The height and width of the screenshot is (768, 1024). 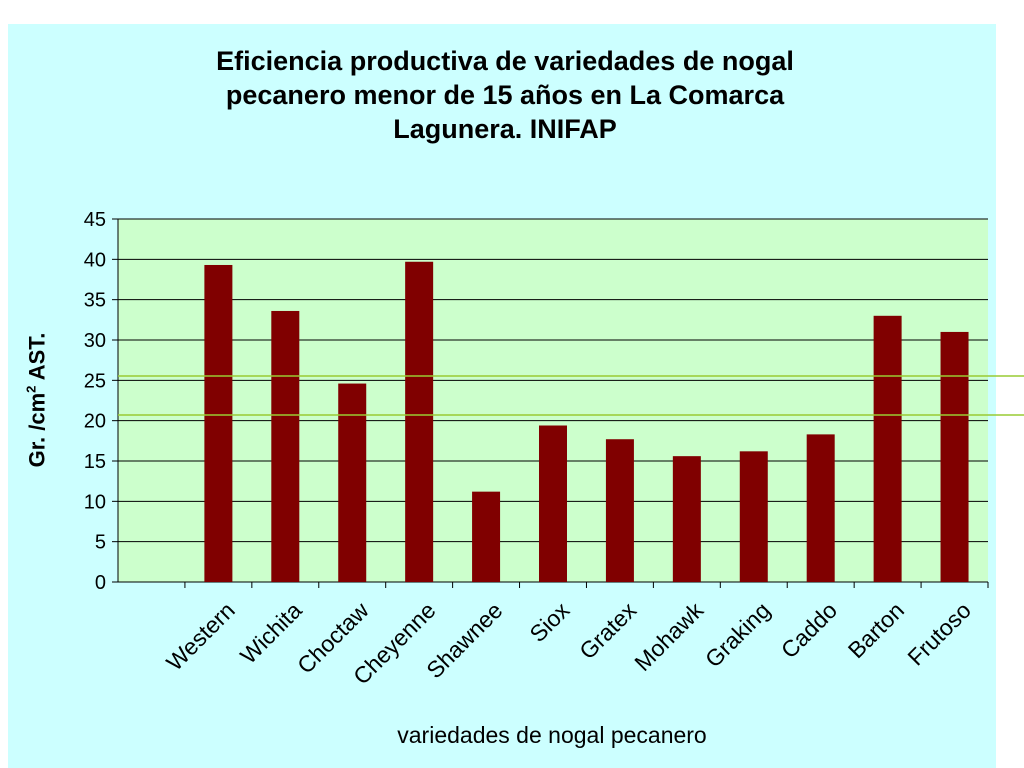 What do you see at coordinates (218, 423) in the screenshot?
I see `bar-western` at bounding box center [218, 423].